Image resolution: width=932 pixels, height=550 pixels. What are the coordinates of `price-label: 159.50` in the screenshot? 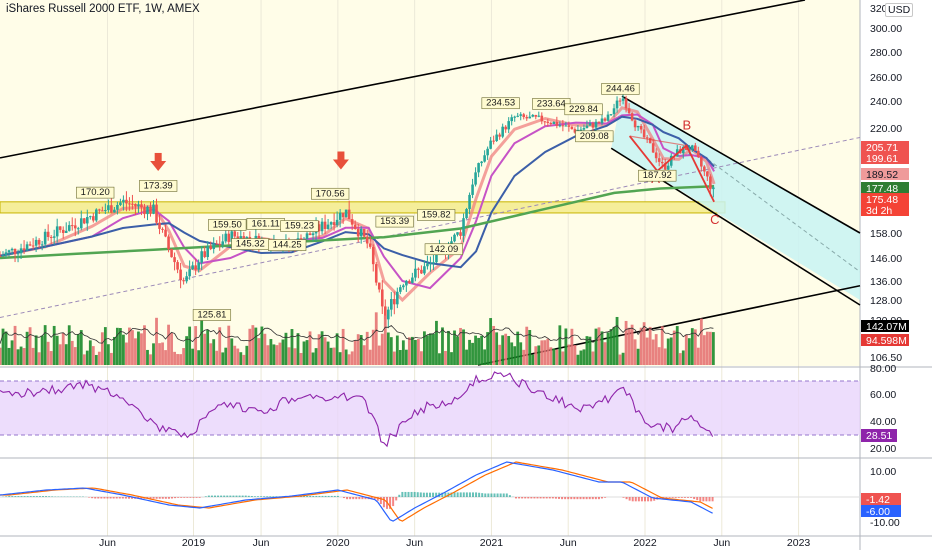 It's located at (227, 224).